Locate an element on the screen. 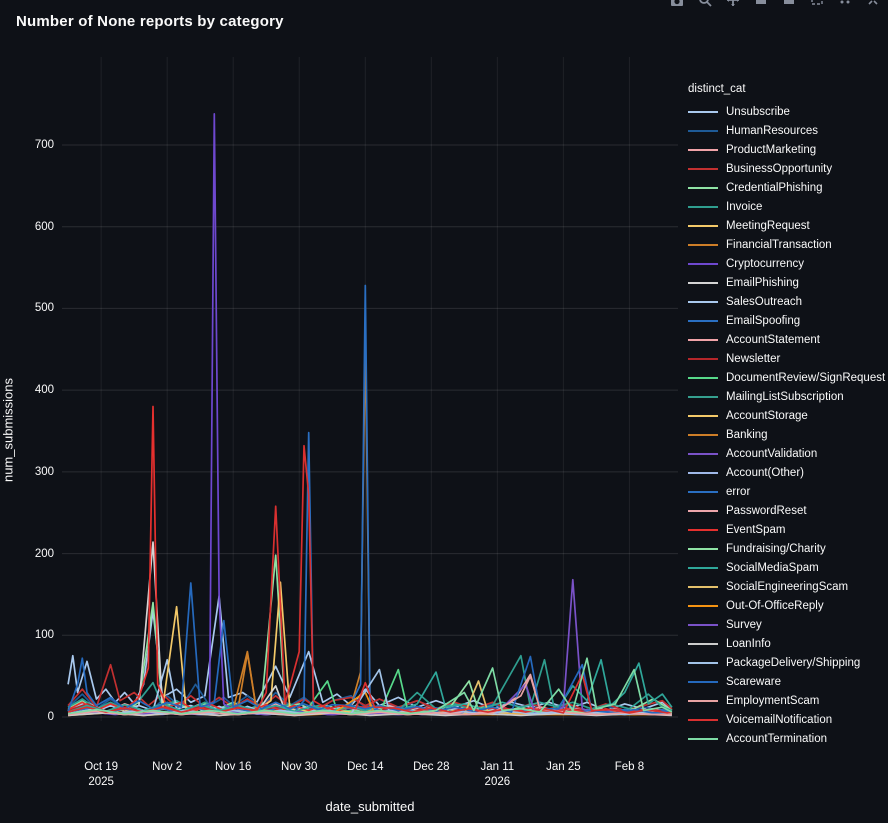 Image resolution: width=888 pixels, height=823 pixels. series-line-Unsubscribe is located at coordinates (370, 653).